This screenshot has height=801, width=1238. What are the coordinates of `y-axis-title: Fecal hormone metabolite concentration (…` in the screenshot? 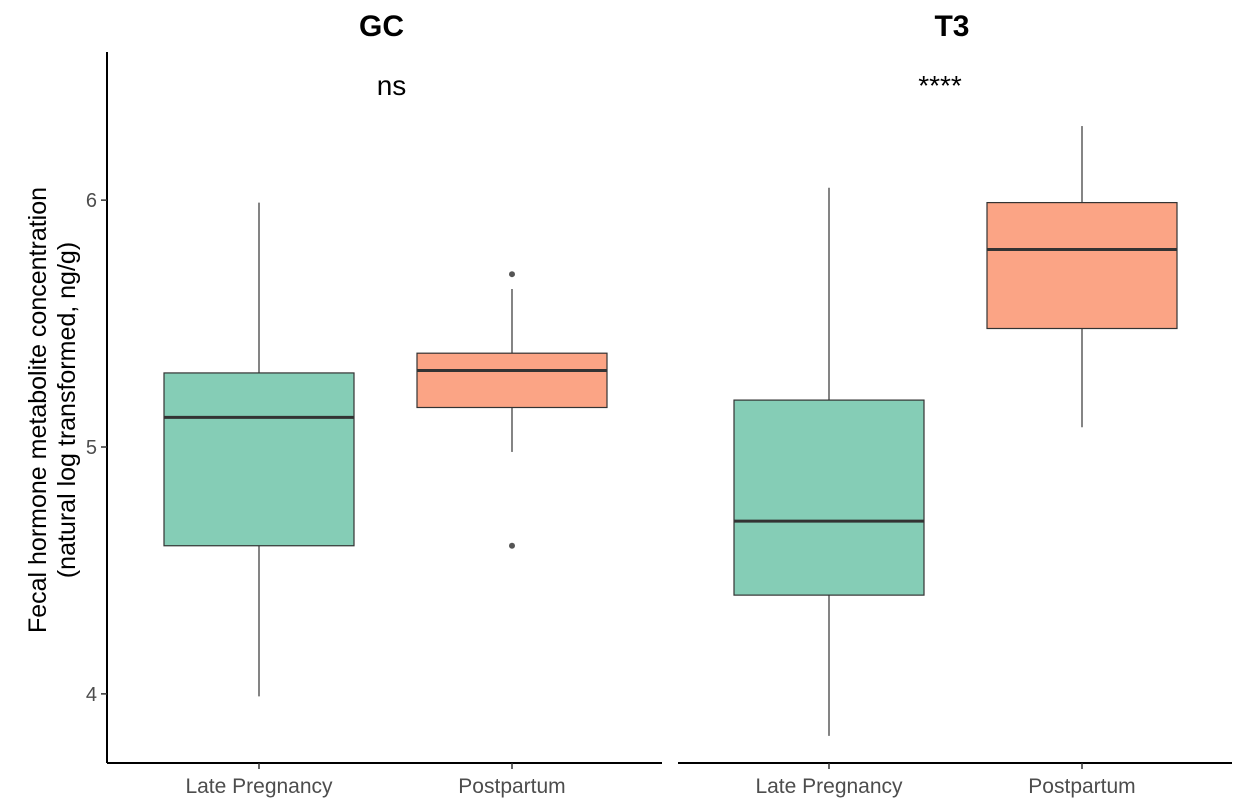 It's located at (52, 410).